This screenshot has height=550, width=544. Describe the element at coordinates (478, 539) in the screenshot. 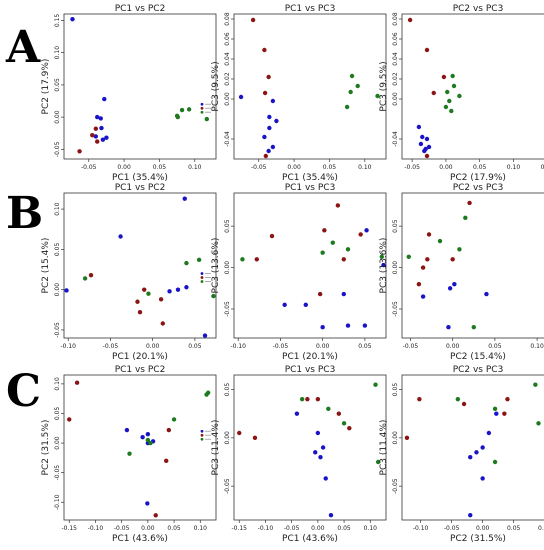

I see `x-axis-label: PC2 (31.5%)` at that location.